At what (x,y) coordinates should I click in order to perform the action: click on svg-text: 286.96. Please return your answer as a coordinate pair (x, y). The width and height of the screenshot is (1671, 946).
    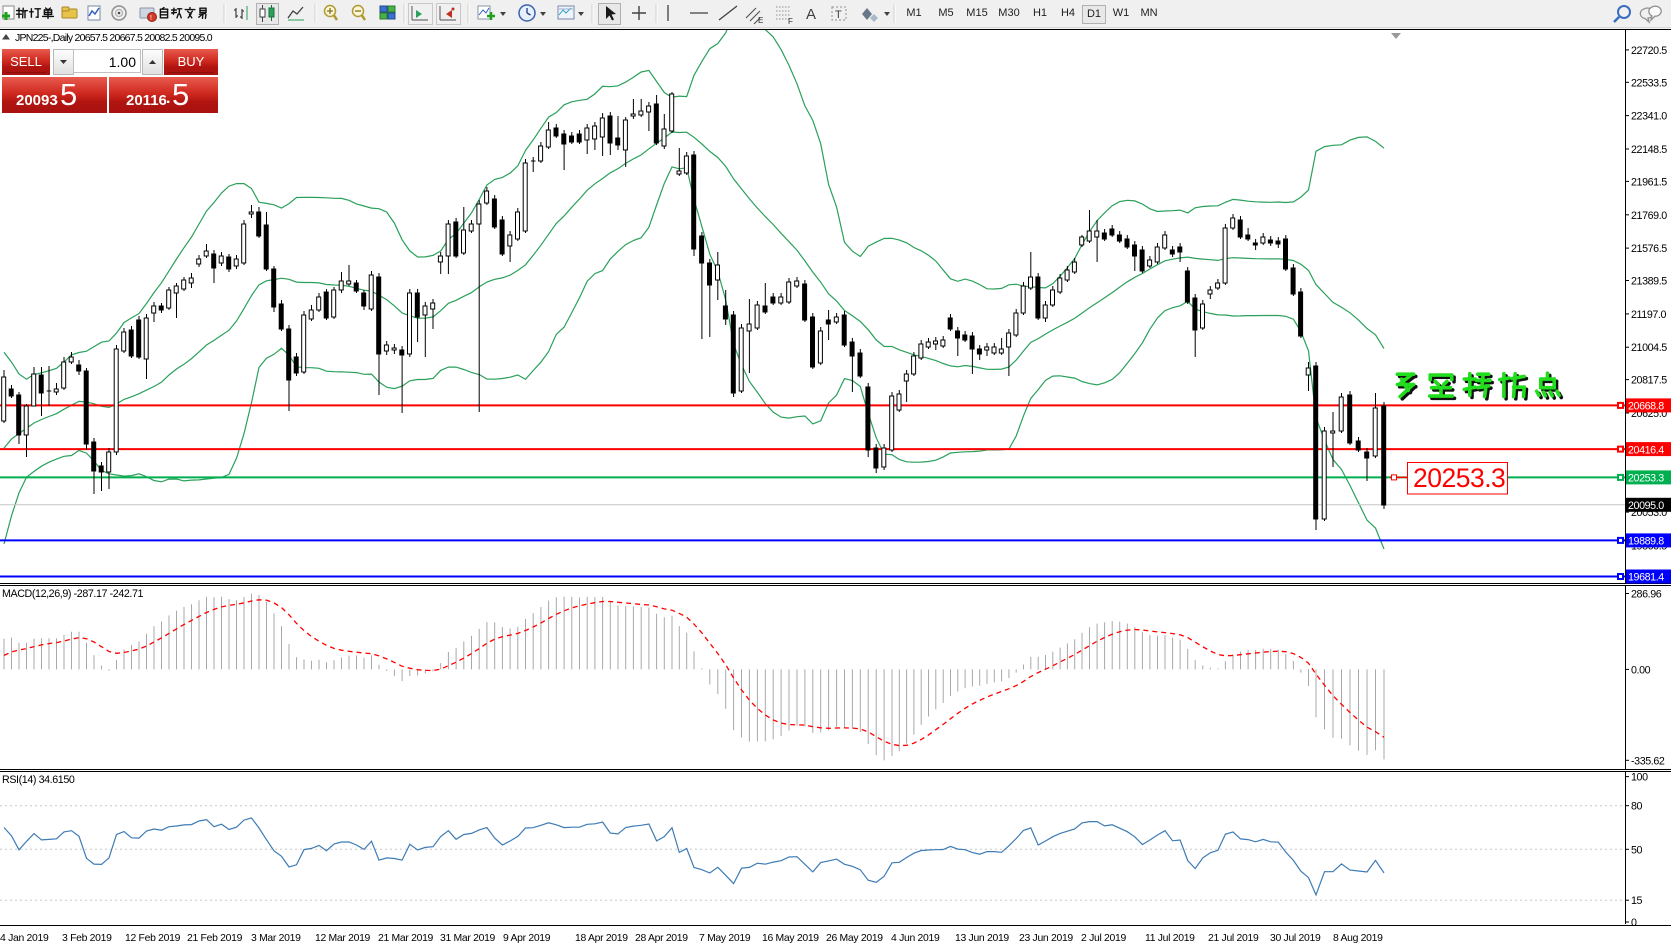
    Looking at the image, I should click on (1646, 595).